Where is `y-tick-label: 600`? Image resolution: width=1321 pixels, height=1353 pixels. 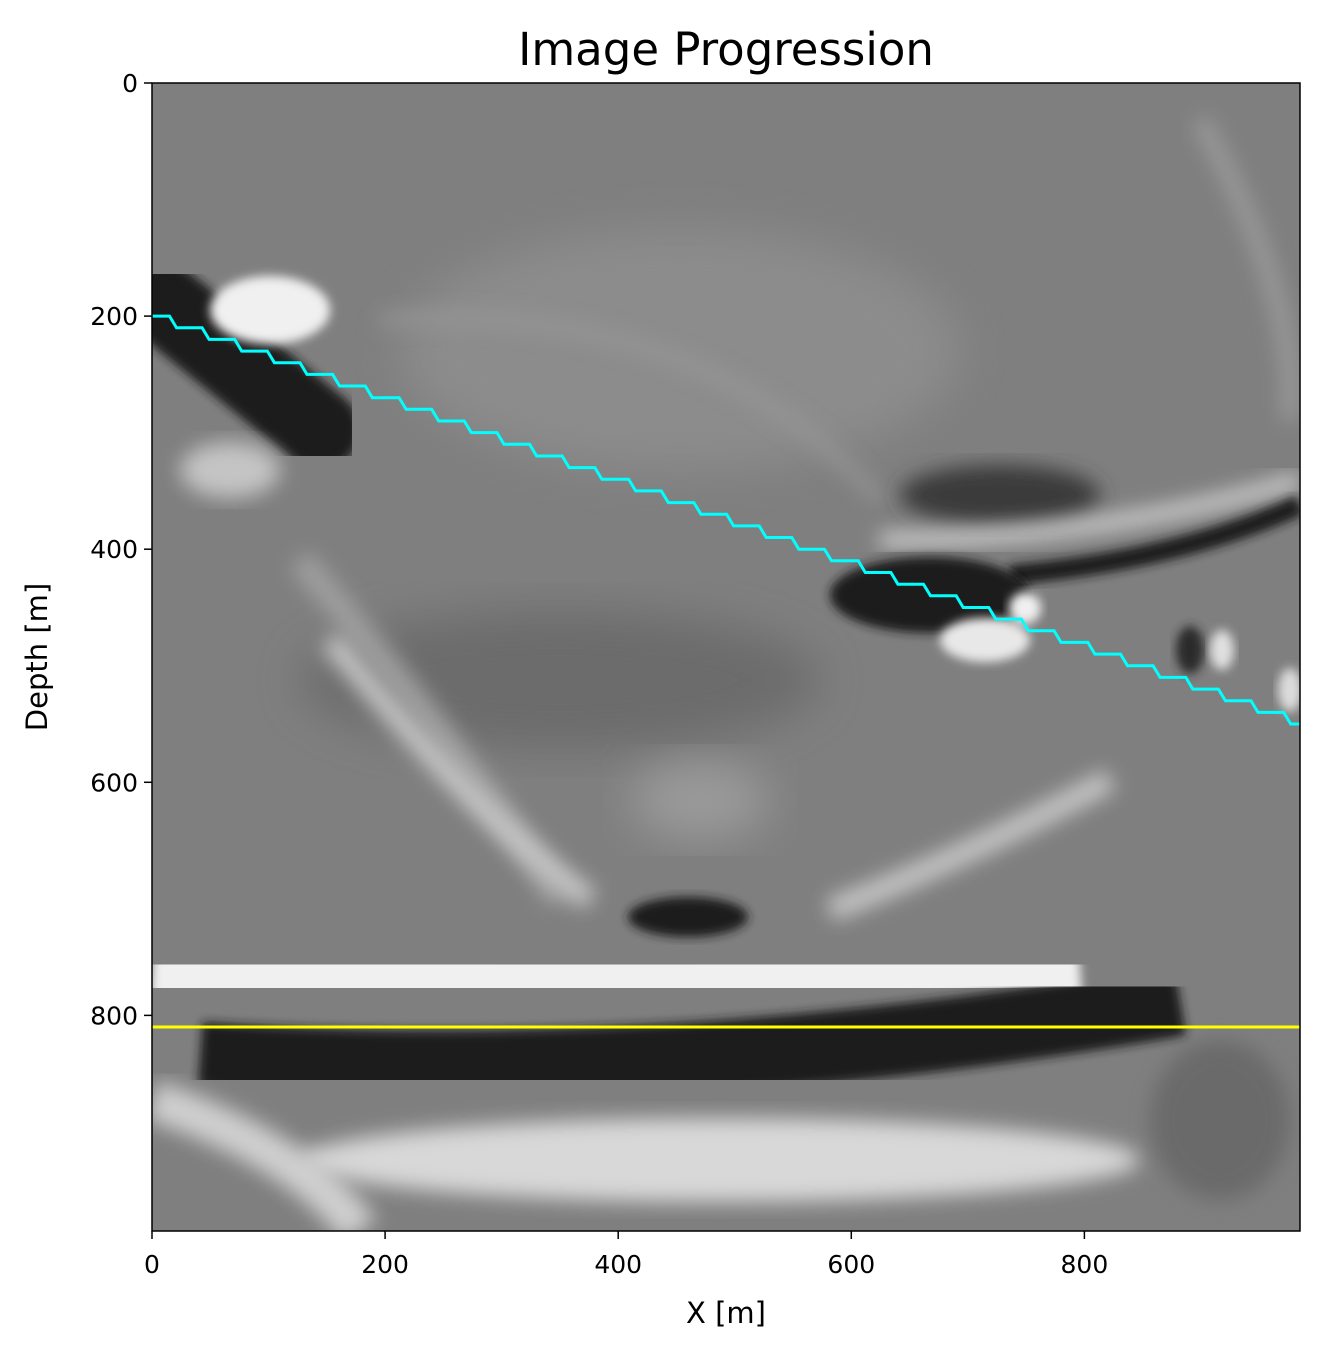
y-tick-label: 600 is located at coordinates (114, 782).